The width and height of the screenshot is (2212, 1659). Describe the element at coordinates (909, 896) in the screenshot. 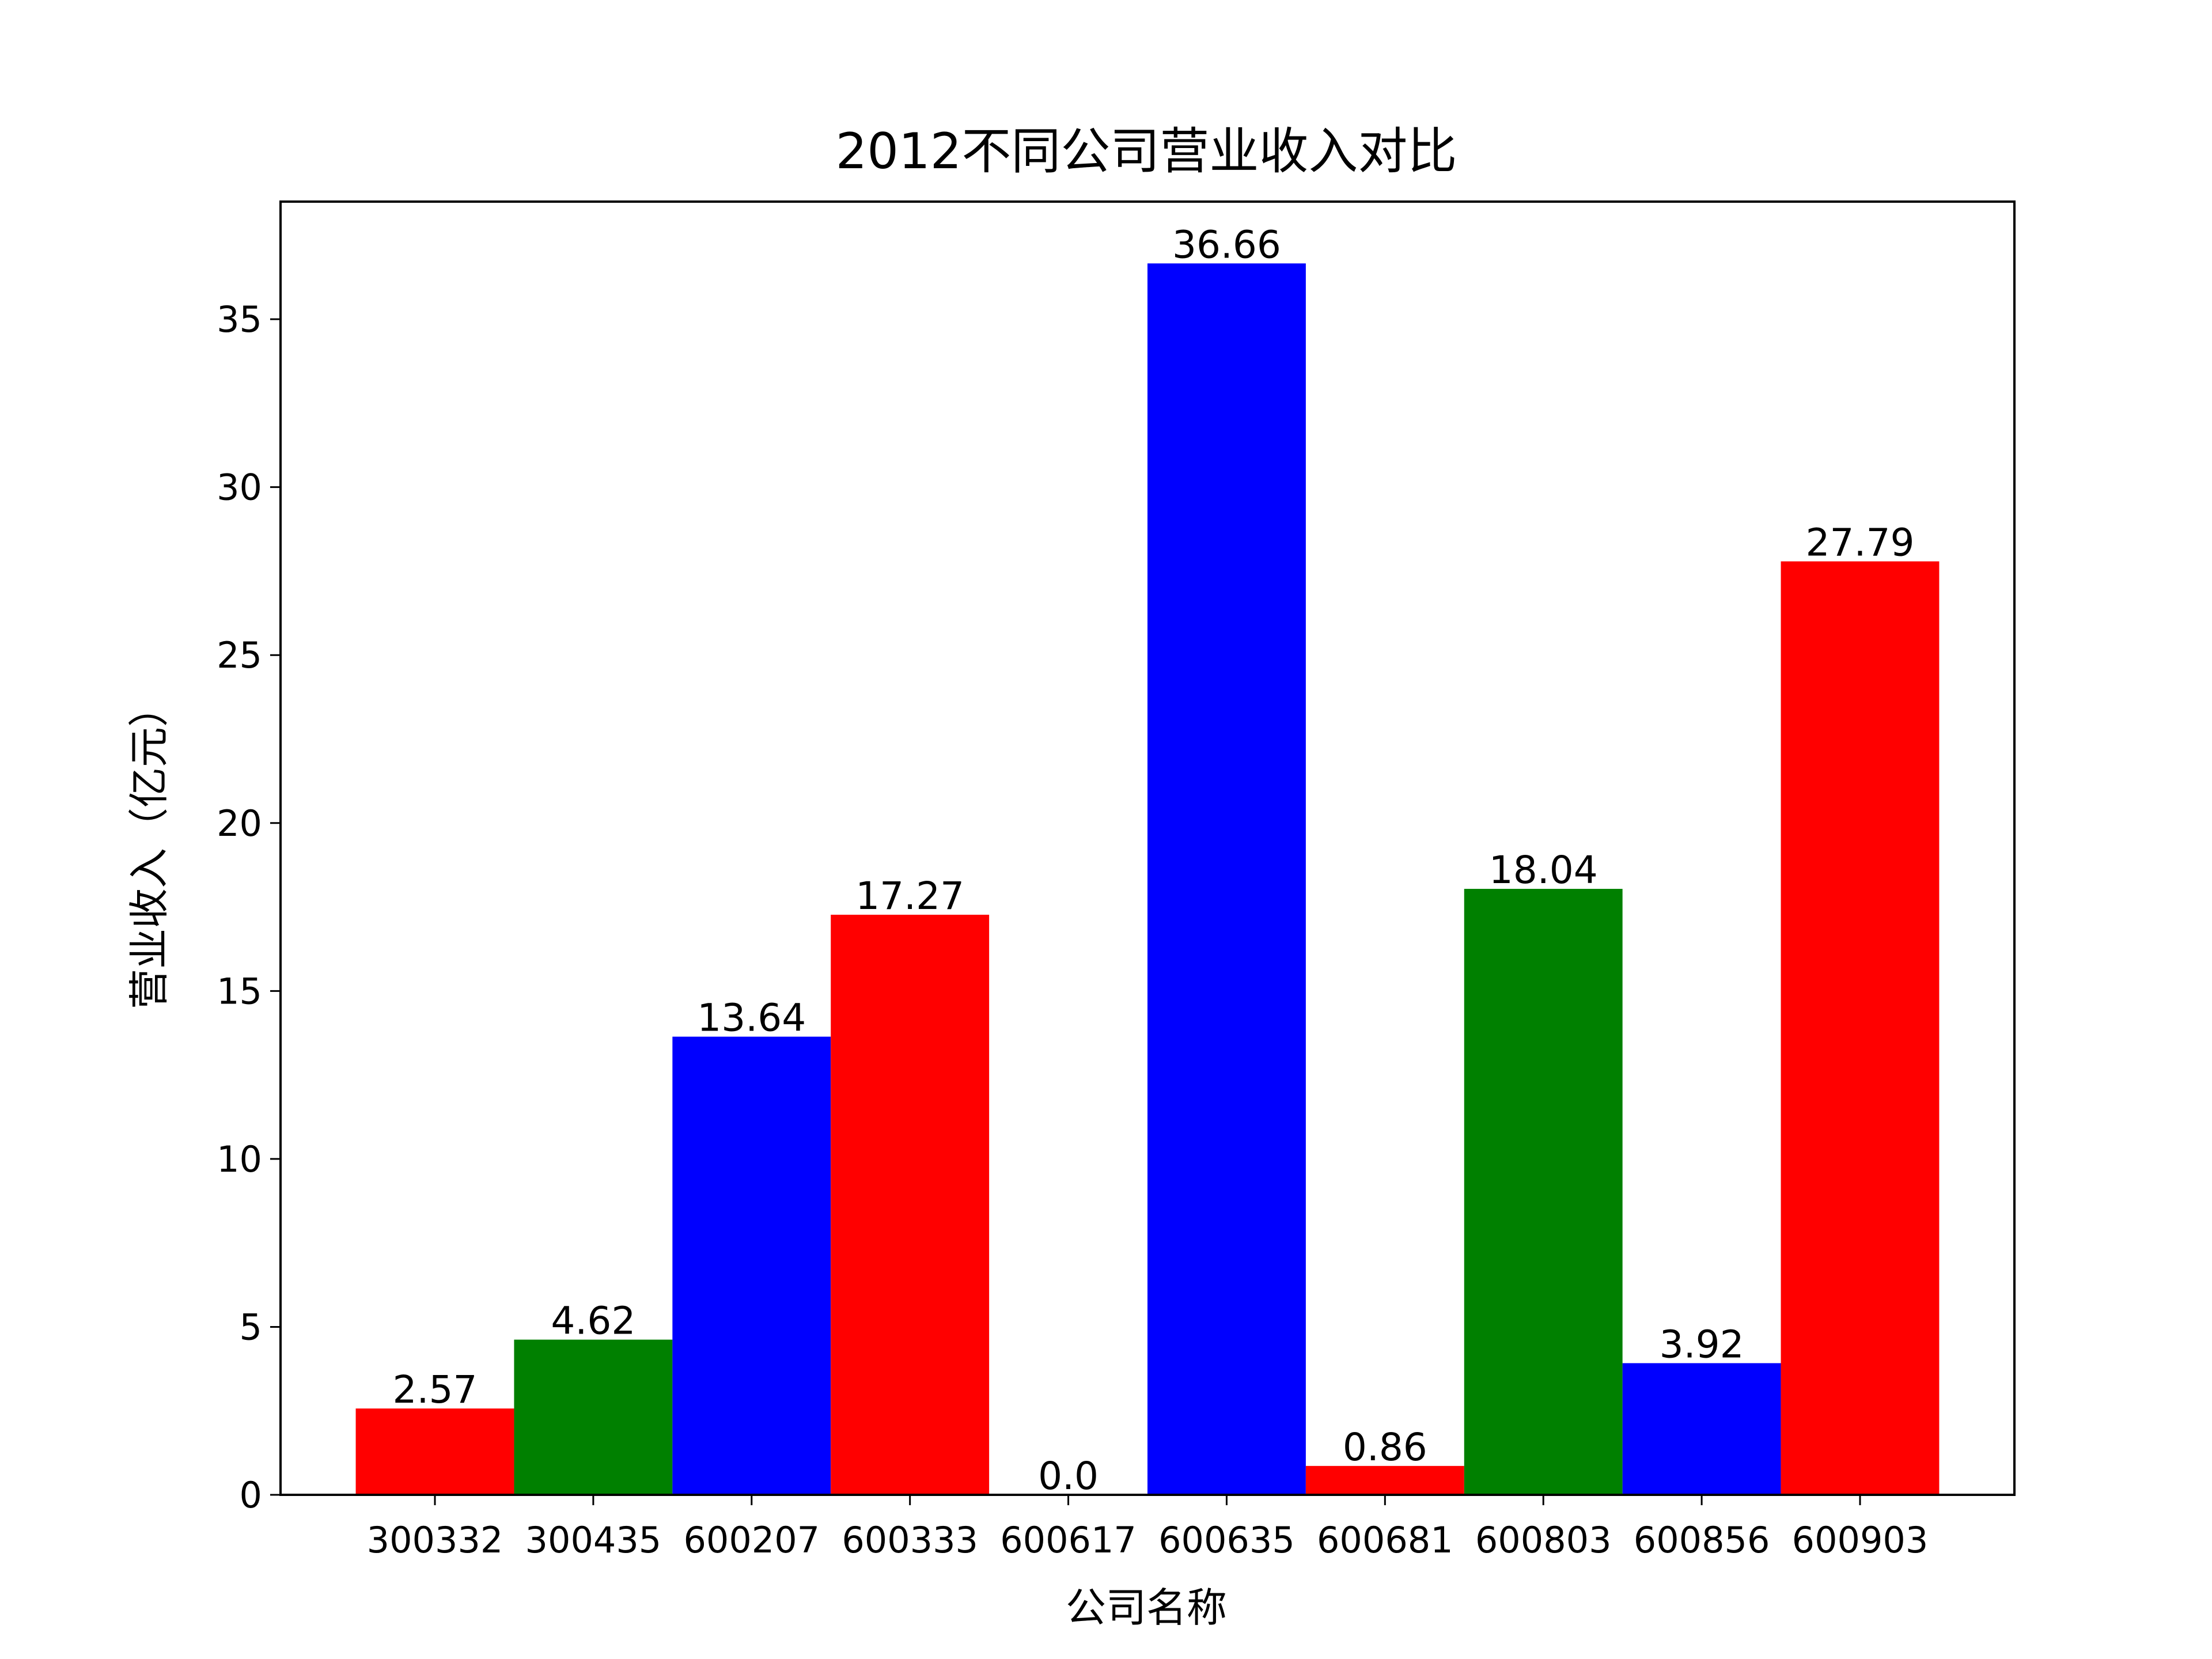

I see `data-label-600333: 17.27` at that location.